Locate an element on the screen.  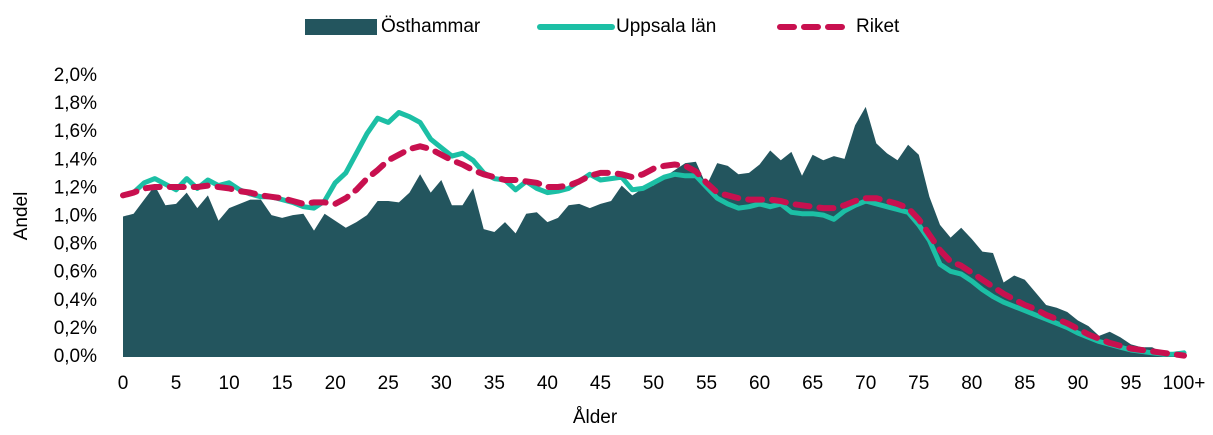
x-tick-label: 45 is located at coordinates (600, 383).